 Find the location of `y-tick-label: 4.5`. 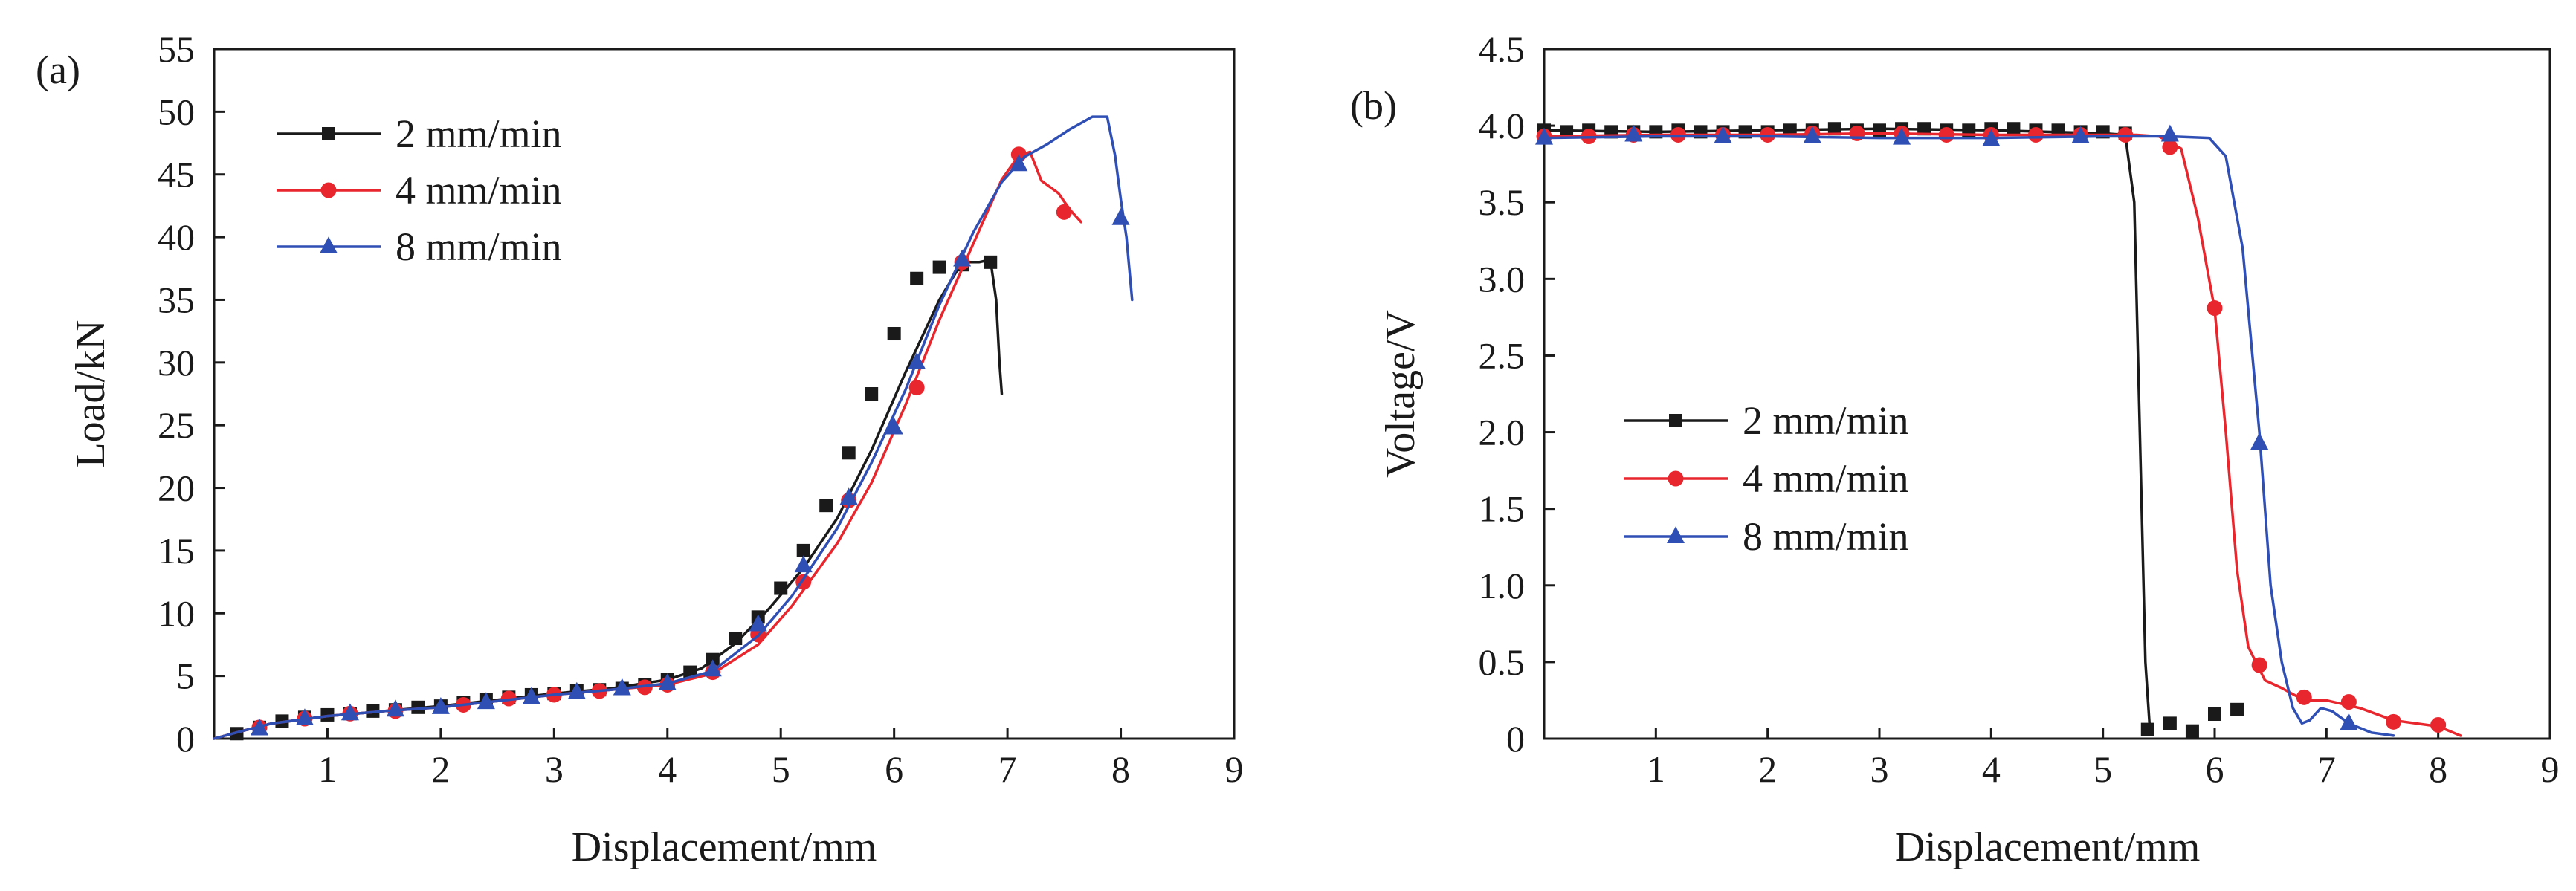

y-tick-label: 4.5 is located at coordinates (1502, 49).